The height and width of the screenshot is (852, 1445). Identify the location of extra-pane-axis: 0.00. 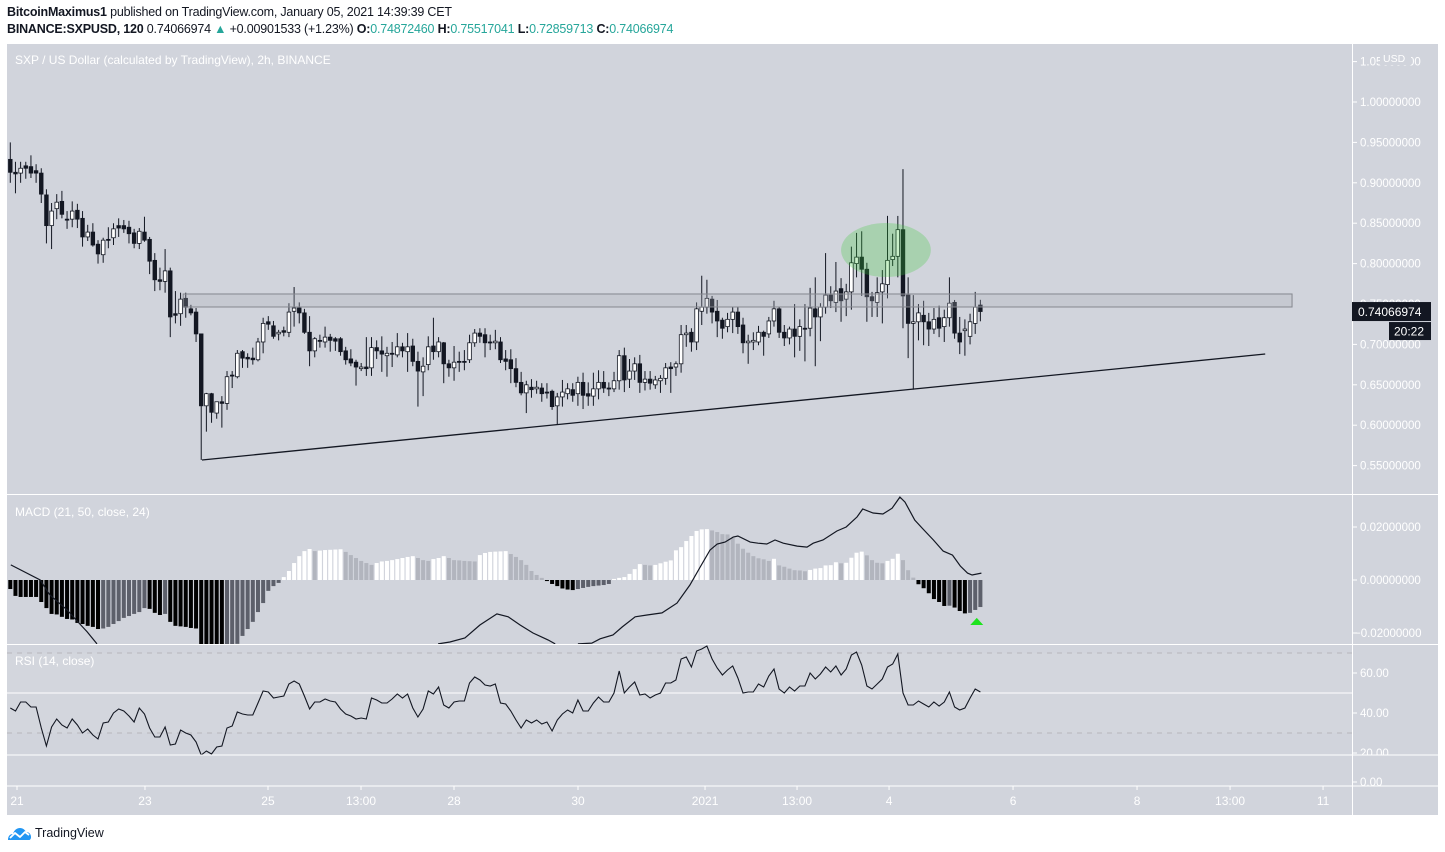
(1367, 783).